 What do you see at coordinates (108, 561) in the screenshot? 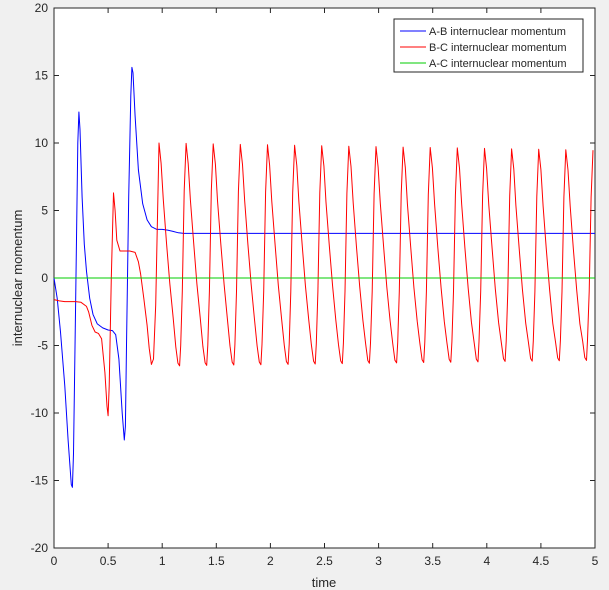
I see `x-tick-label: 0.5` at bounding box center [108, 561].